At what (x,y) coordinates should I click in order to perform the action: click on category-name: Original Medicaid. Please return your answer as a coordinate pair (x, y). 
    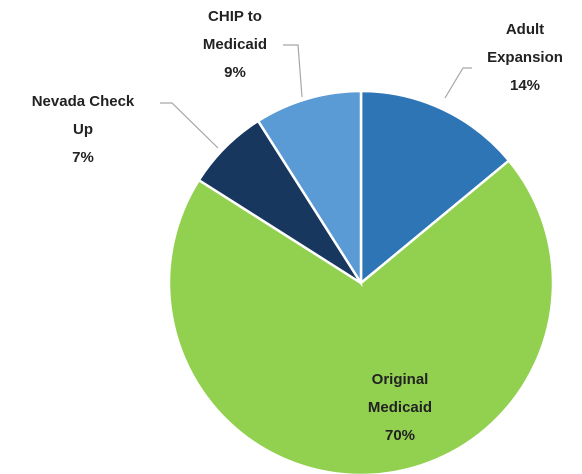
    Looking at the image, I should click on (400, 393).